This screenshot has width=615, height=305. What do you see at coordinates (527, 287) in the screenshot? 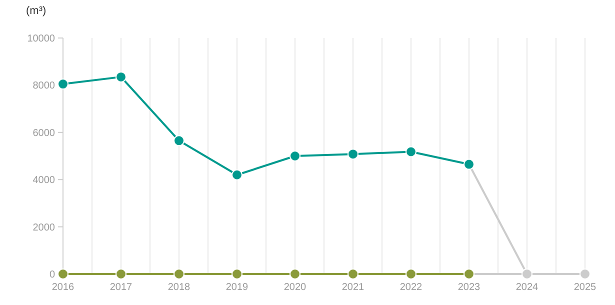
I see `x-tick-label: 2024` at bounding box center [527, 287].